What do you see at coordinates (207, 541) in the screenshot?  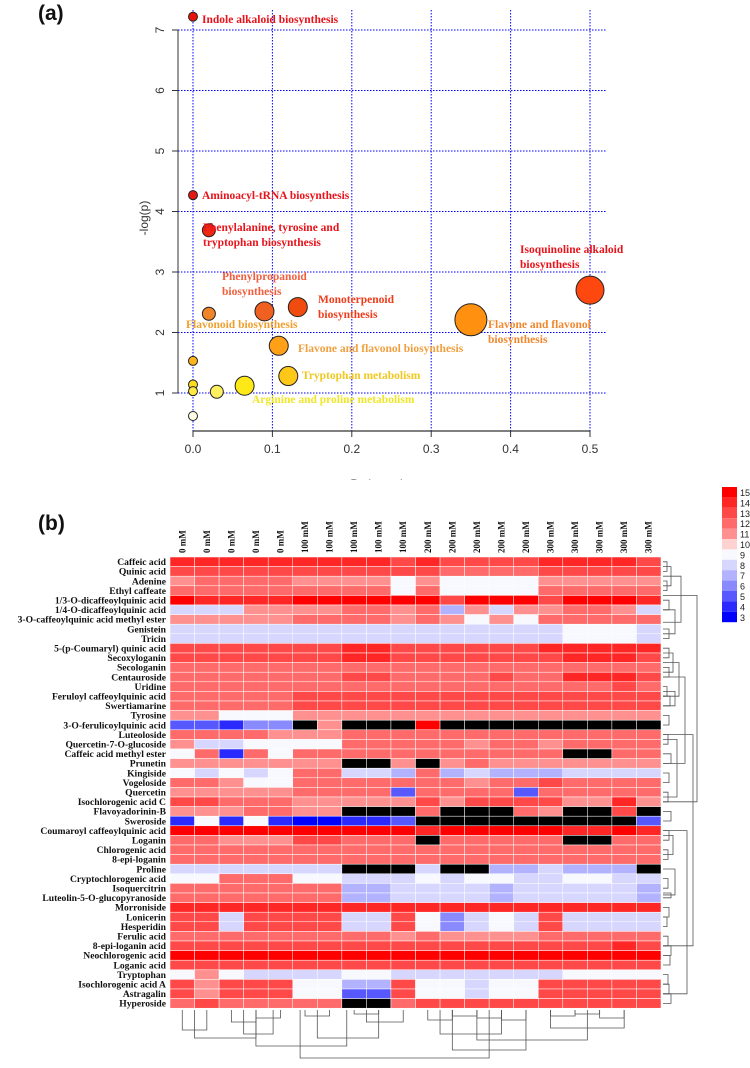 I see `column-label: 0 mM` at bounding box center [207, 541].